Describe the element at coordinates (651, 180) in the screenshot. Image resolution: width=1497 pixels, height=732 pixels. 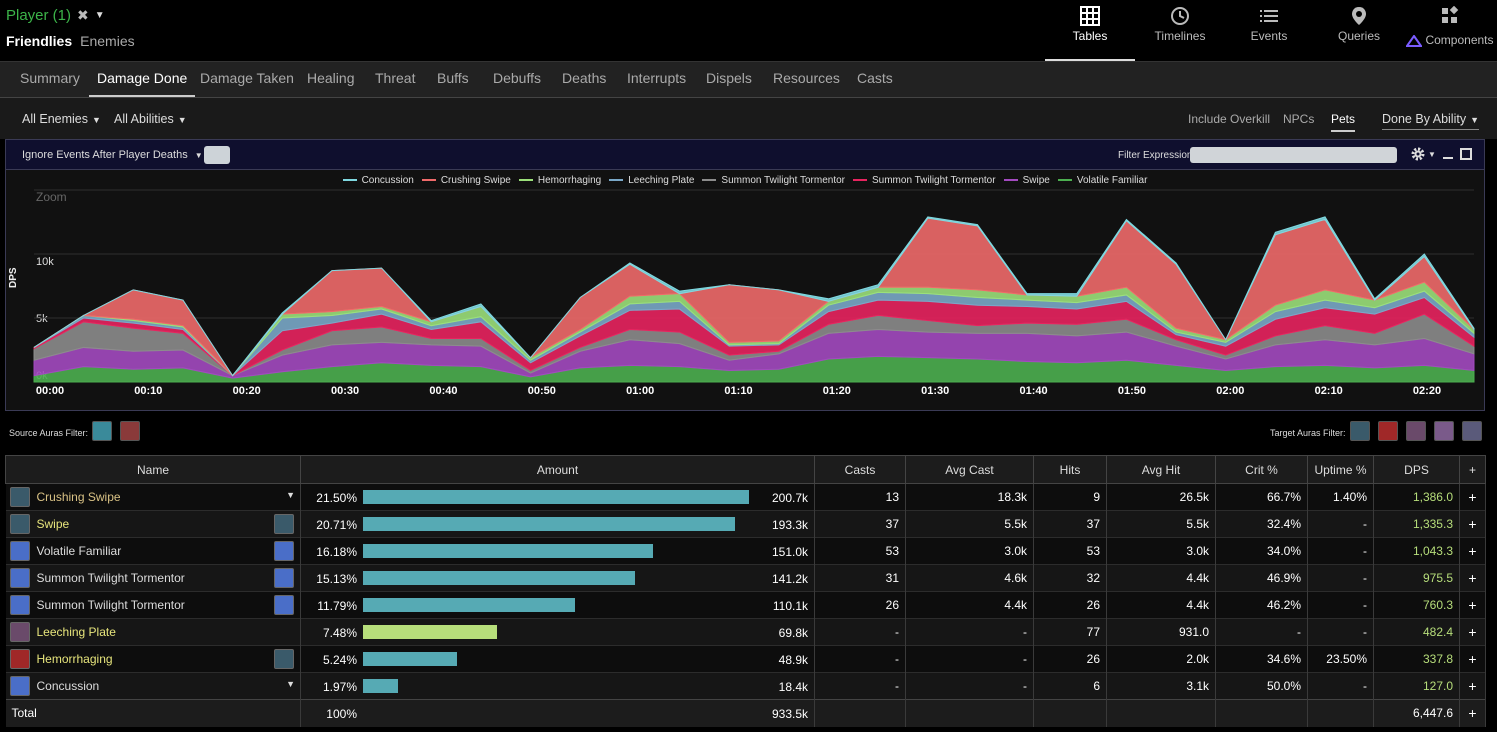
I see `legend-item: Leeching Plate` at that location.